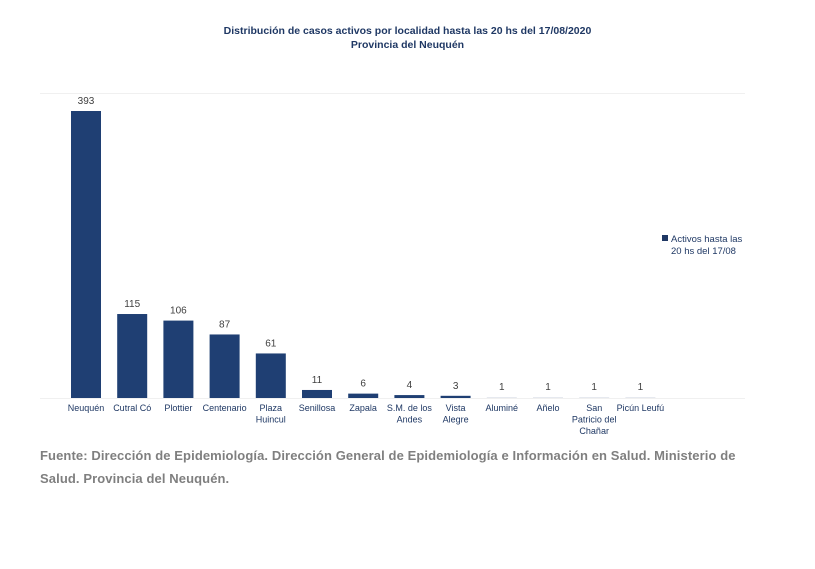  I want to click on data-label: 115, so click(132, 304).